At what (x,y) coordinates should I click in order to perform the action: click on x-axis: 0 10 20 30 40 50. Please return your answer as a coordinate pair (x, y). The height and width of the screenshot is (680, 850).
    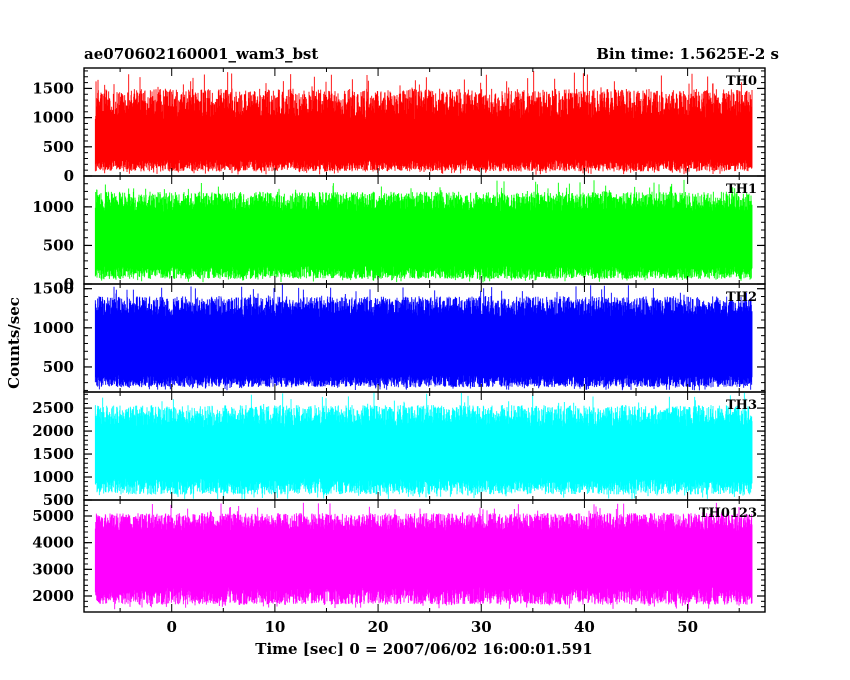
    Looking at the image, I should click on (432, 627).